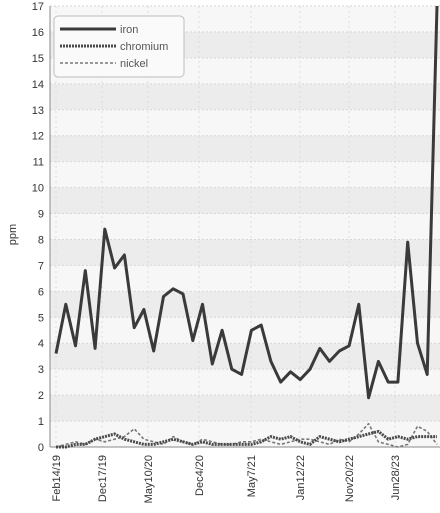  I want to click on x-tick-label: Nov20/22, so click(350, 478).